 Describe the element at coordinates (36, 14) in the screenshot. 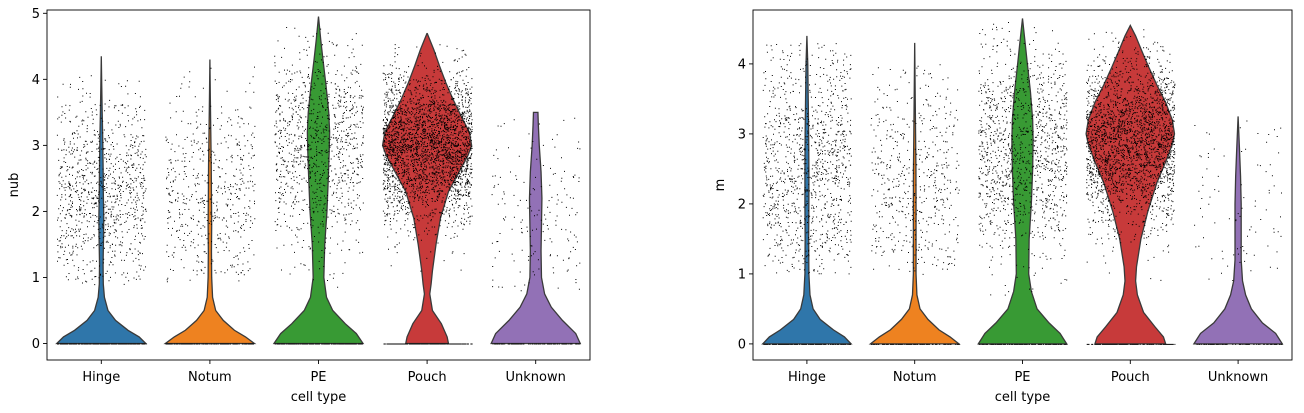

I see `y-tick-label: 5` at that location.